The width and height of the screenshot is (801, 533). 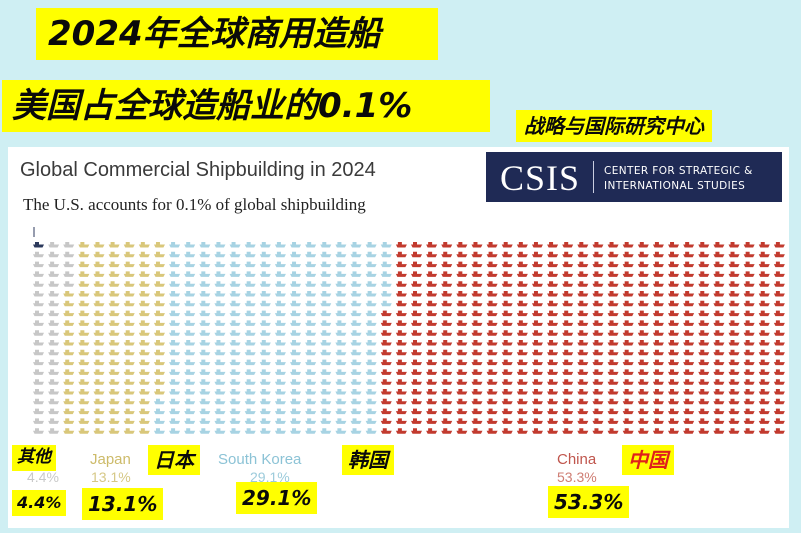 What do you see at coordinates (260, 459) in the screenshot?
I see `label-south-korea: South Korea` at bounding box center [260, 459].